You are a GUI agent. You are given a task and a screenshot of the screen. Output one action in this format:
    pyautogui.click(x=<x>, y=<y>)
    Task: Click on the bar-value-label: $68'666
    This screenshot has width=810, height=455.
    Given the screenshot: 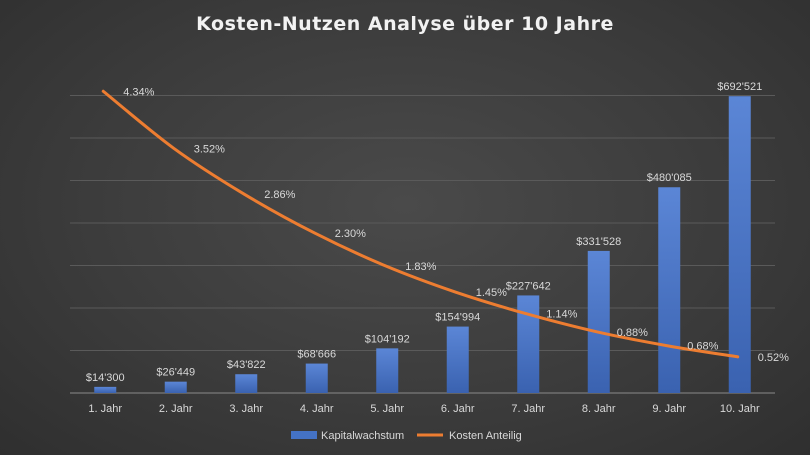 What is the action you would take?
    pyautogui.click(x=316, y=355)
    